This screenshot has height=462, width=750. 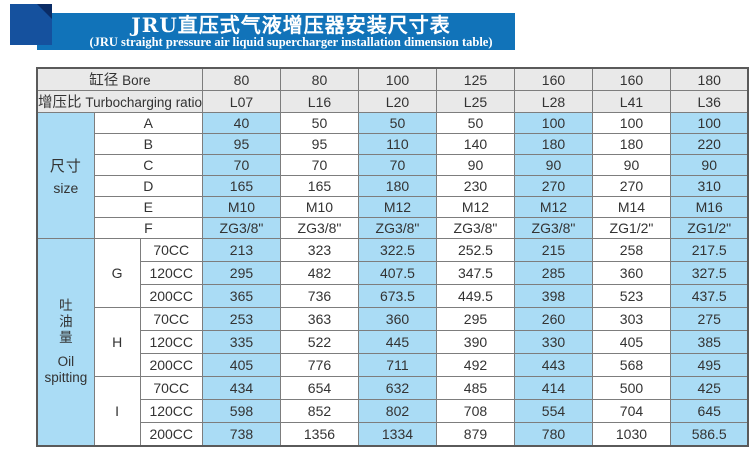 I want to click on dim-letter-label: E, so click(x=148, y=207).